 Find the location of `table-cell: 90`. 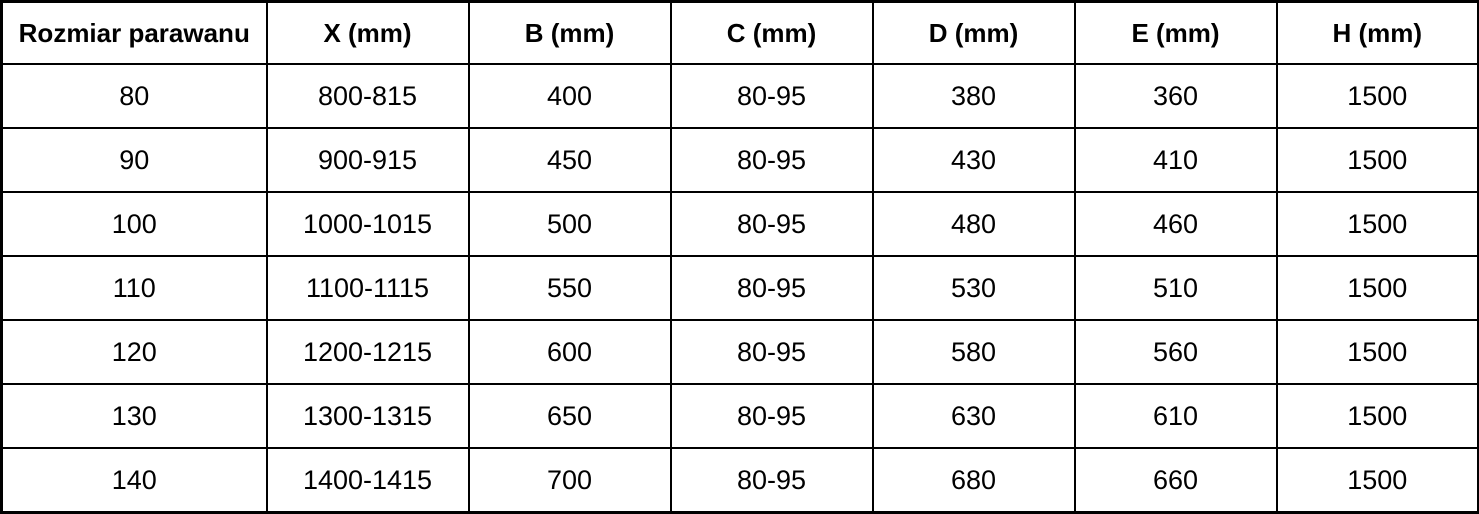

table-cell: 90 is located at coordinates (134, 160).